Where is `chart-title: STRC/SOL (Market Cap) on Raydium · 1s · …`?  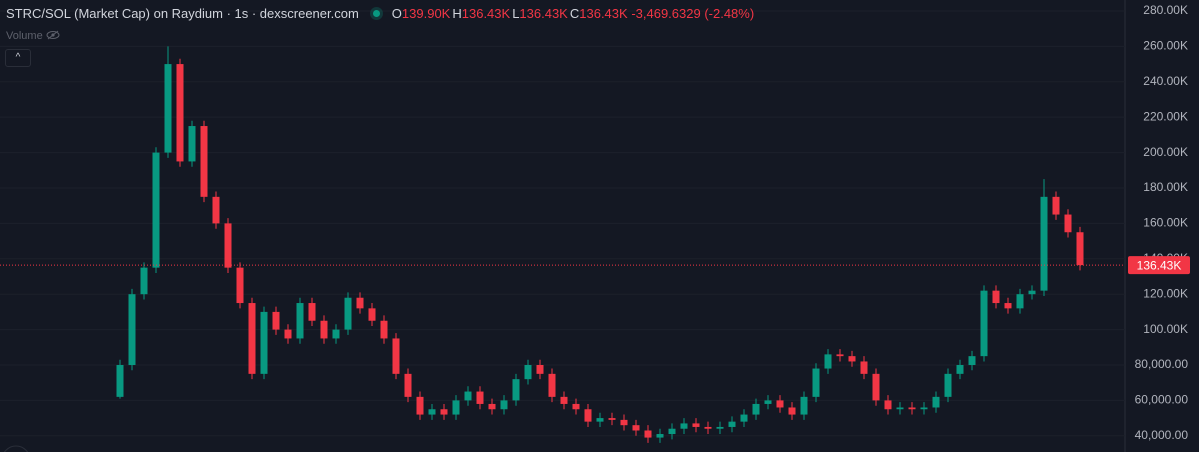 chart-title: STRC/SOL (Market Cap) on Raydium · 1s · … is located at coordinates (182, 13).